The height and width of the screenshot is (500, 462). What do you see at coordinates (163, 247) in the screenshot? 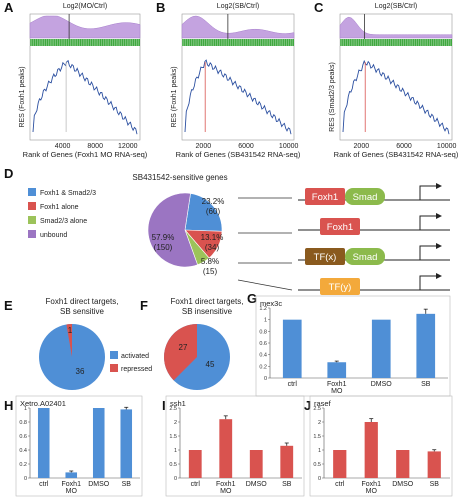
I see `slice-count: (150)` at bounding box center [163, 247].